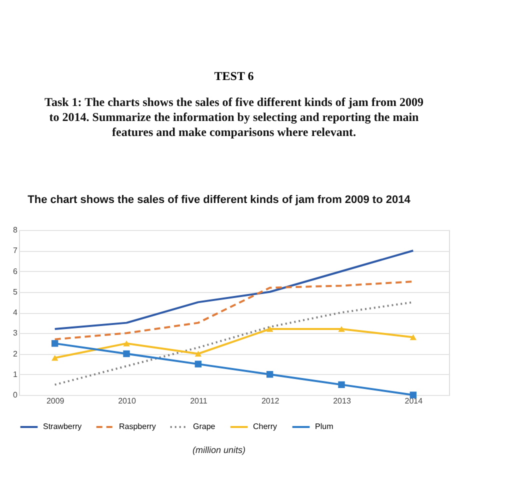 This screenshot has width=512, height=486. Describe the element at coordinates (15, 291) in the screenshot. I see `y-tick-label: 5` at that location.